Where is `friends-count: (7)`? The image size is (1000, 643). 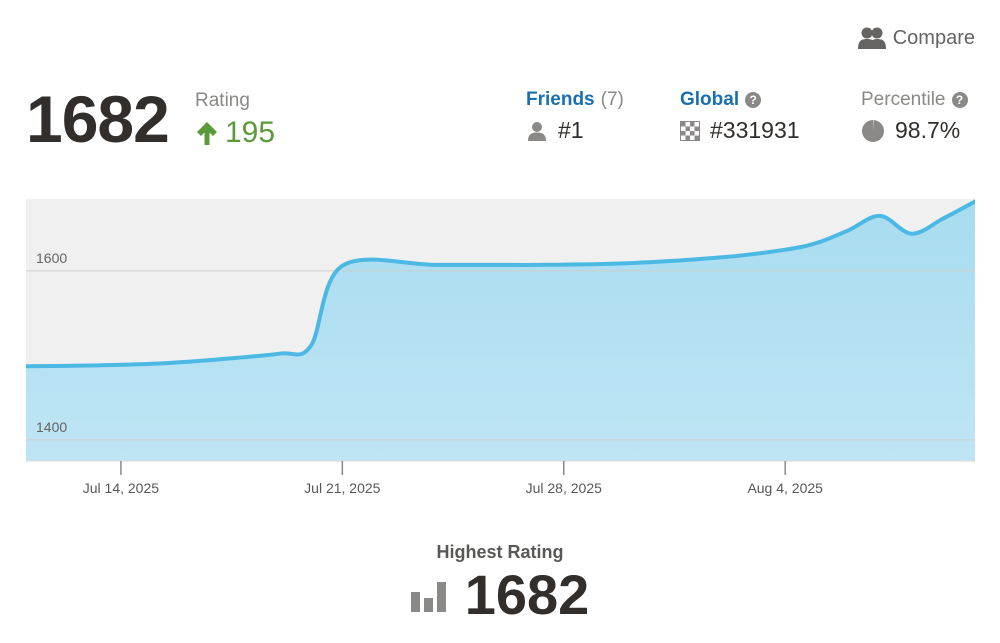 friends-count: (7) is located at coordinates (612, 99).